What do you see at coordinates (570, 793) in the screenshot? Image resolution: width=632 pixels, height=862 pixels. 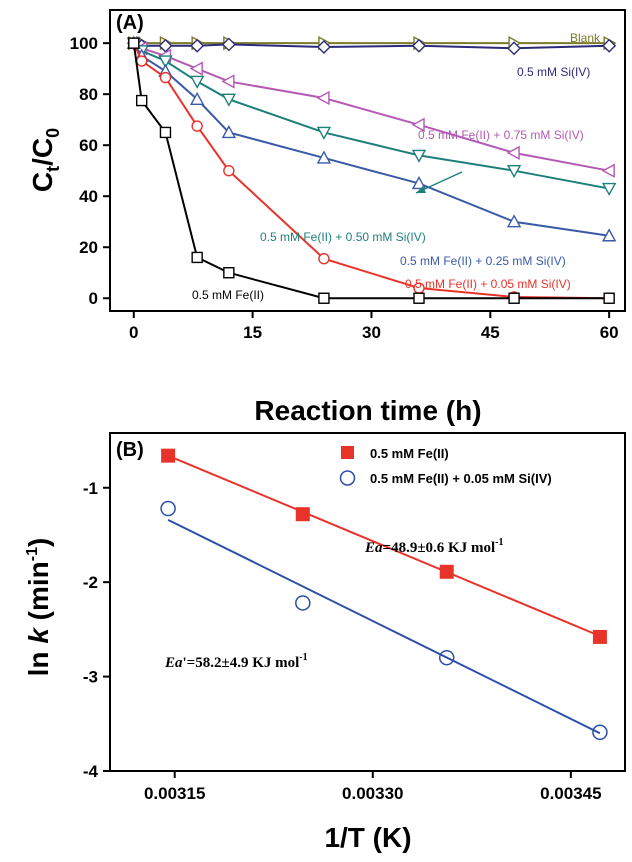 I see `x-tick-label: 0.00345` at bounding box center [570, 793].